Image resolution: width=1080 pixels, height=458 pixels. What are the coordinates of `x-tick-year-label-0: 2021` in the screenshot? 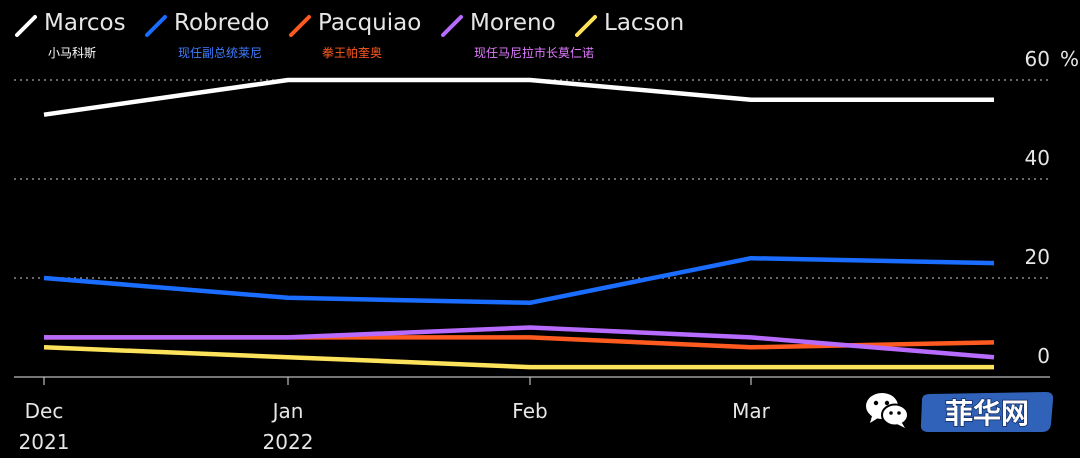 It's located at (44, 442).